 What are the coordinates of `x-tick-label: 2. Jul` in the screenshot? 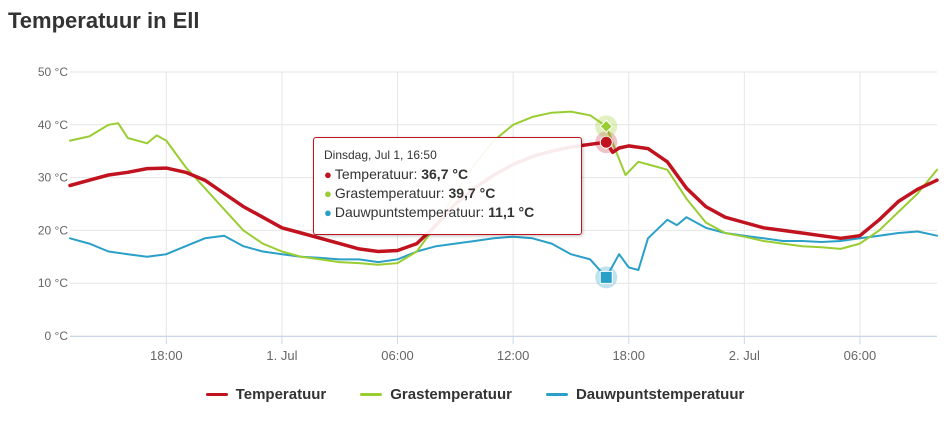 It's located at (744, 355).